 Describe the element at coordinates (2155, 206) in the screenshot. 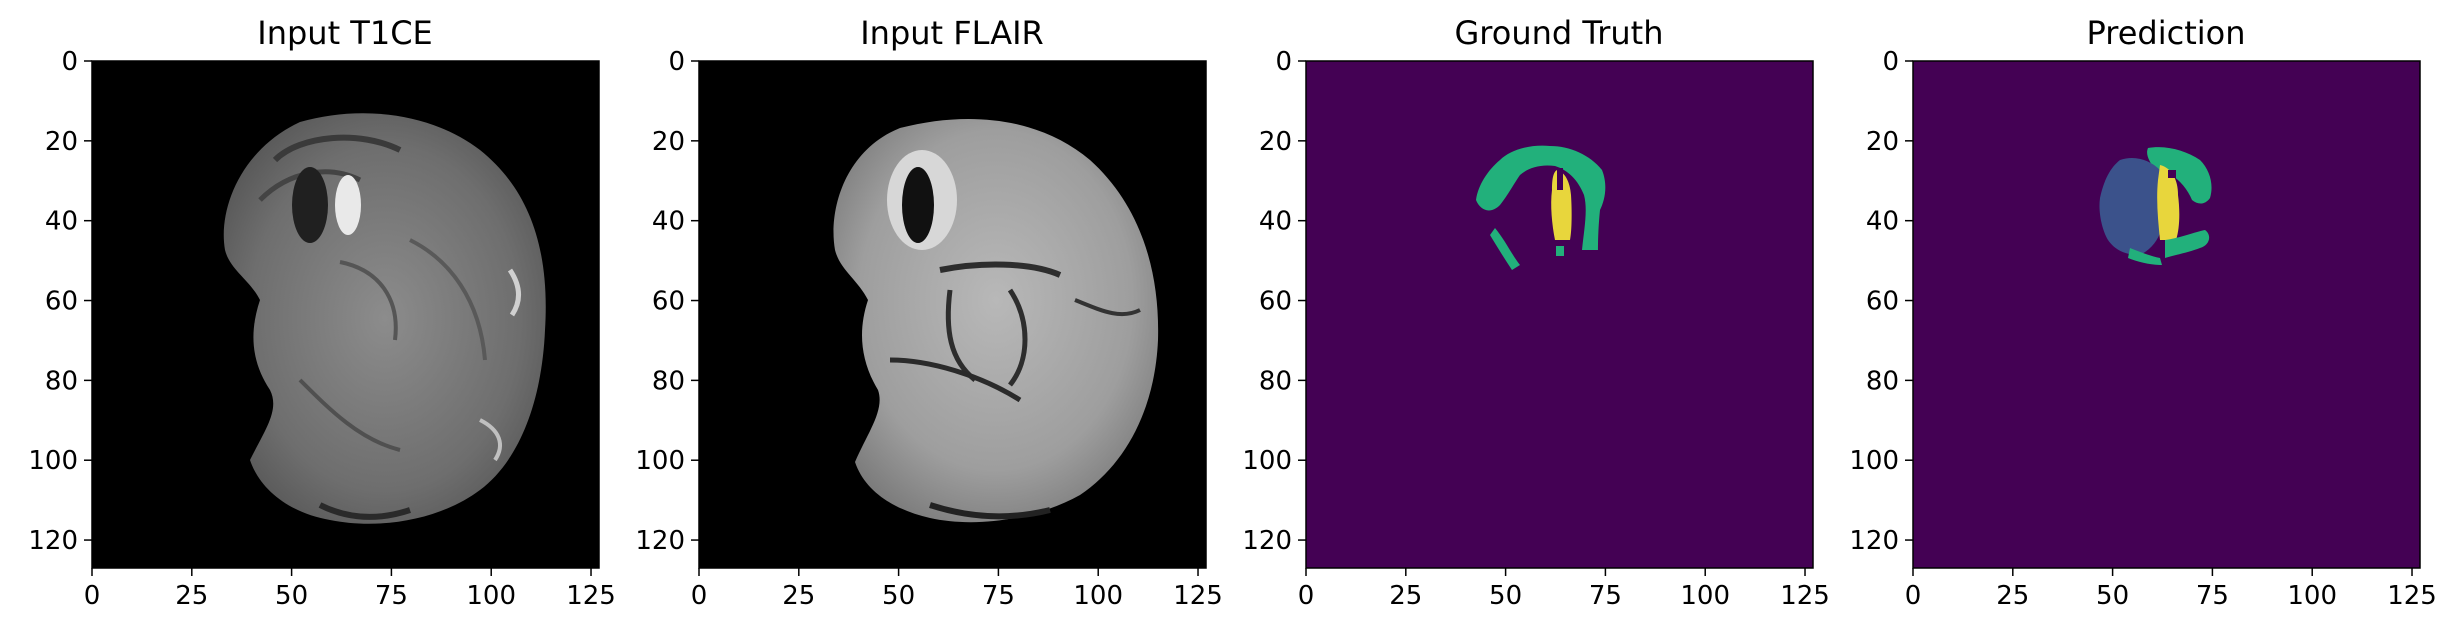

I see `segmentation-pred` at that location.